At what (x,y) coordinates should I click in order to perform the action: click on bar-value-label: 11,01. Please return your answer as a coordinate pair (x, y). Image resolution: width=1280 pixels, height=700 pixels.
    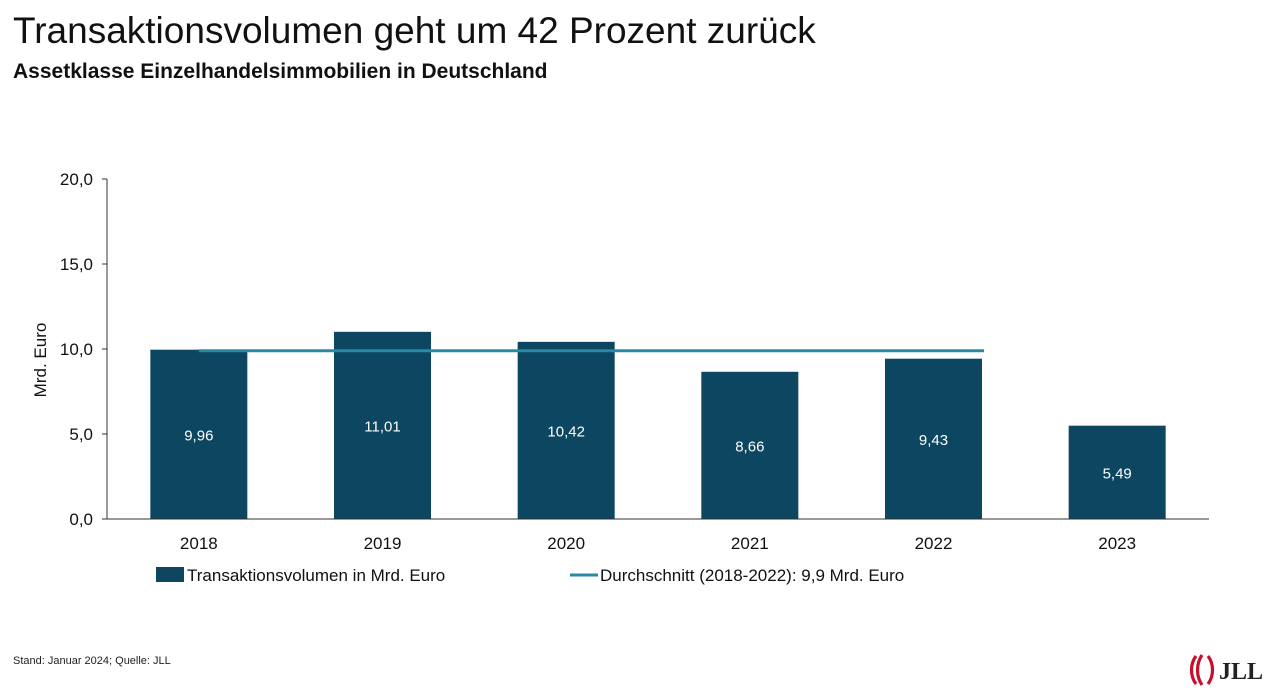
    Looking at the image, I should click on (382, 426).